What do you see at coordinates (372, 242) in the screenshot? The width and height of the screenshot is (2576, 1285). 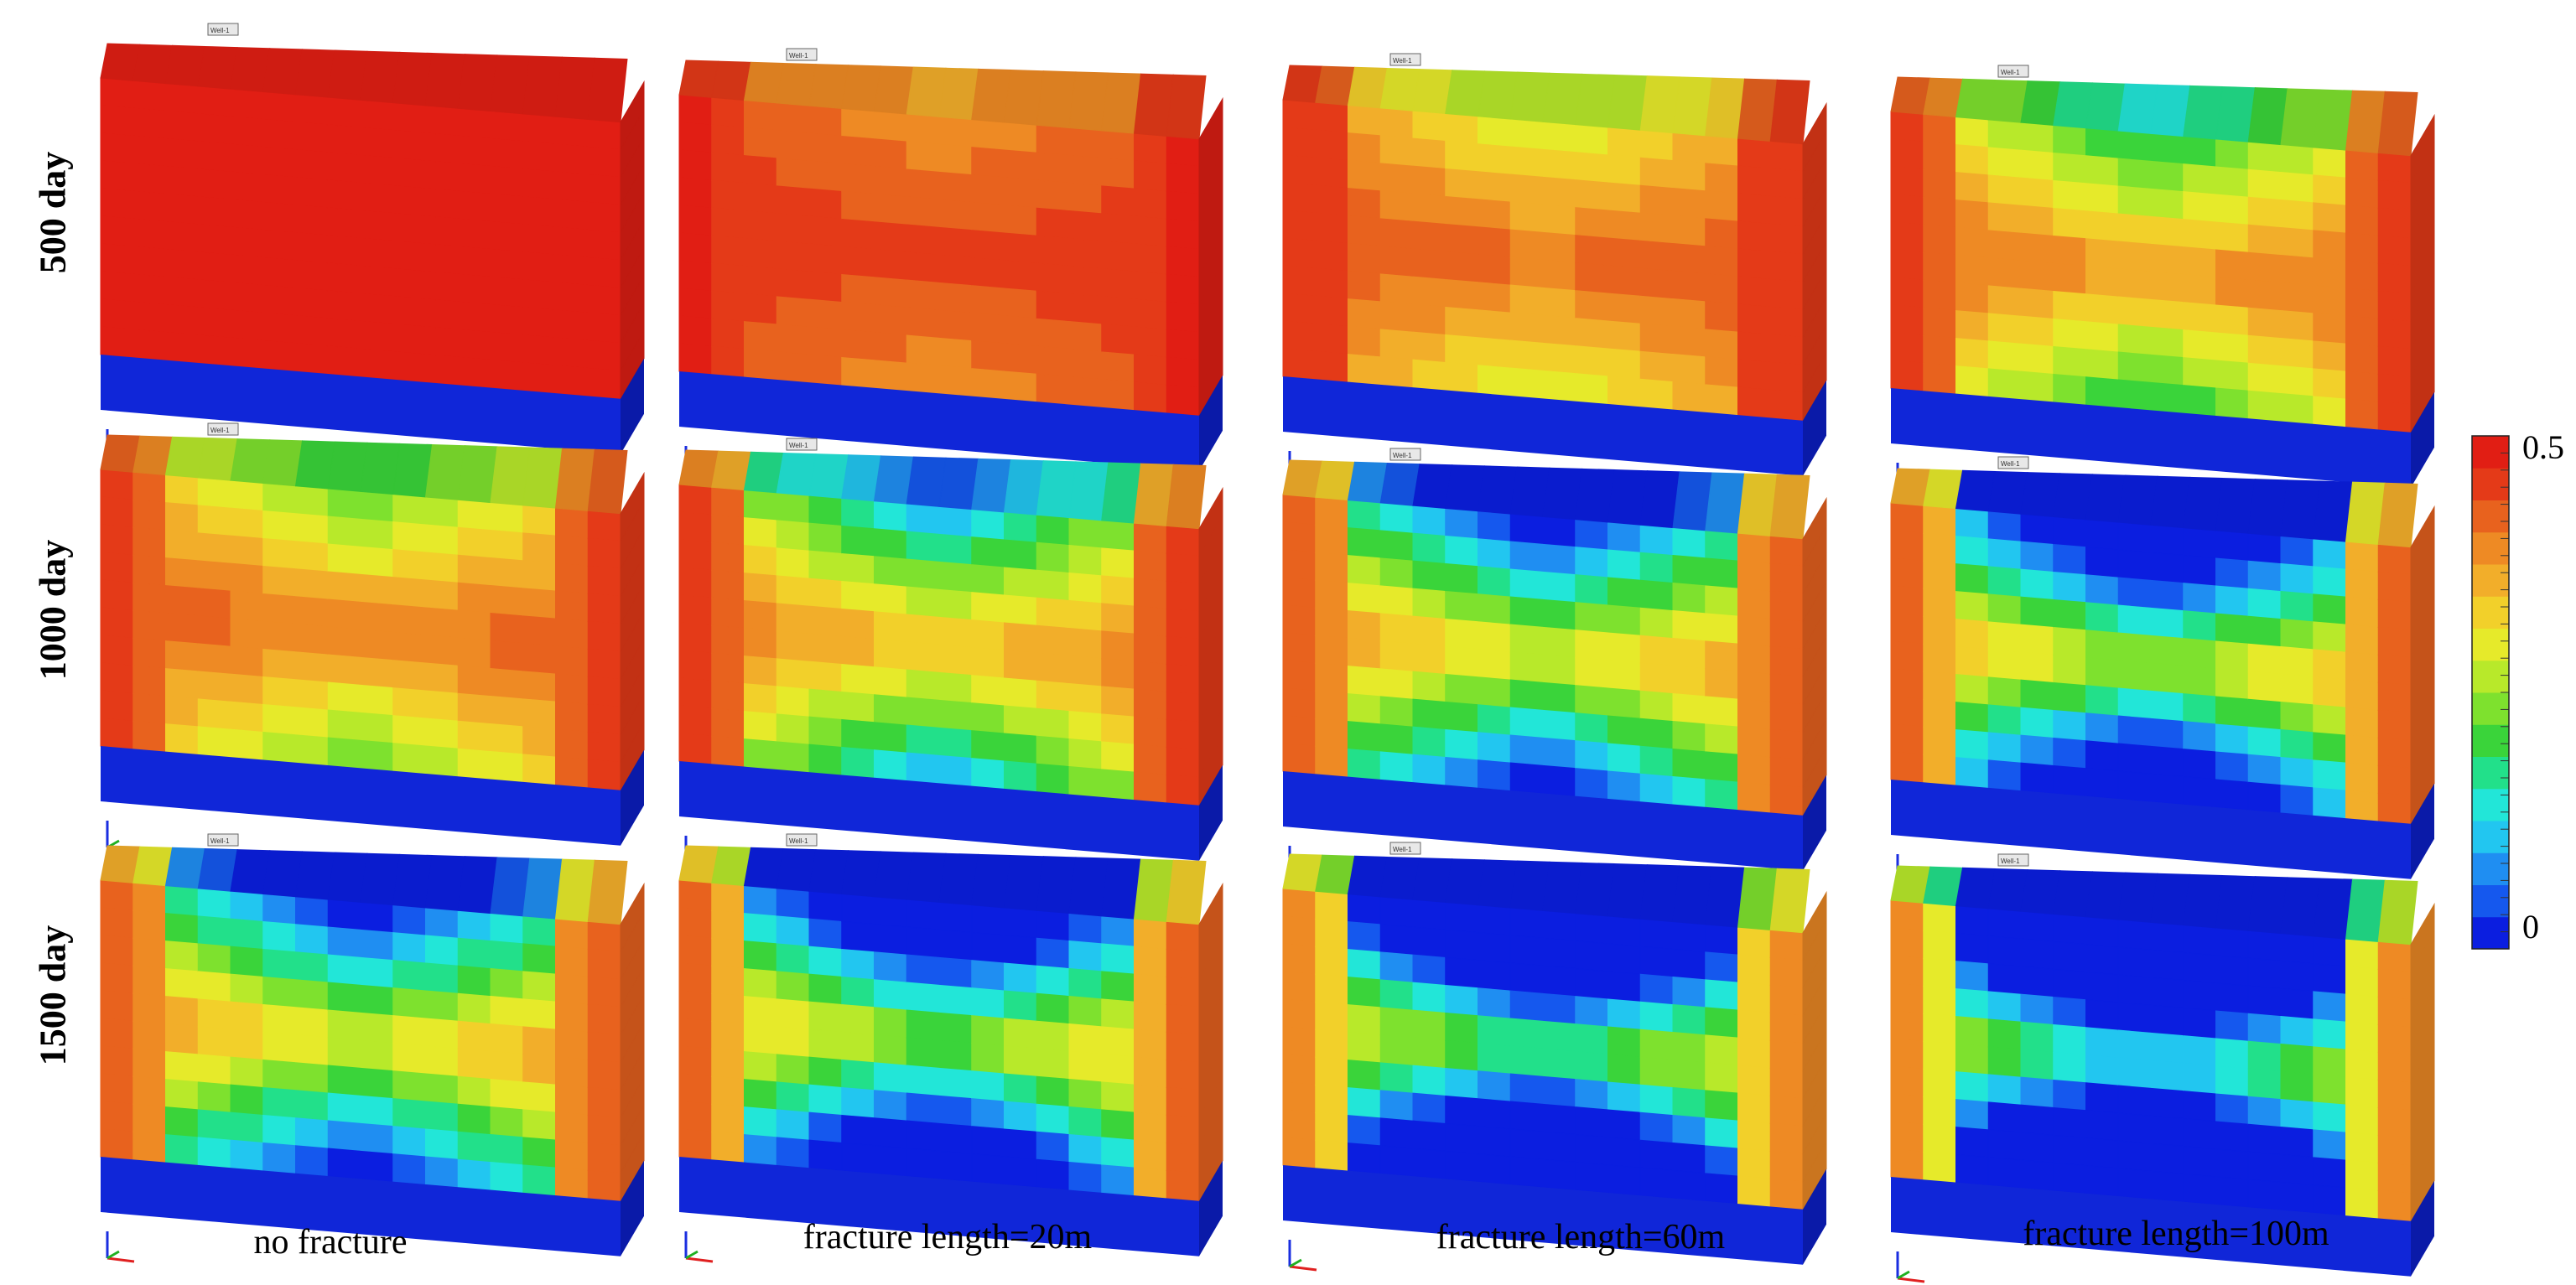 I see `reservoir-block-r0-c0: Well-1` at bounding box center [372, 242].